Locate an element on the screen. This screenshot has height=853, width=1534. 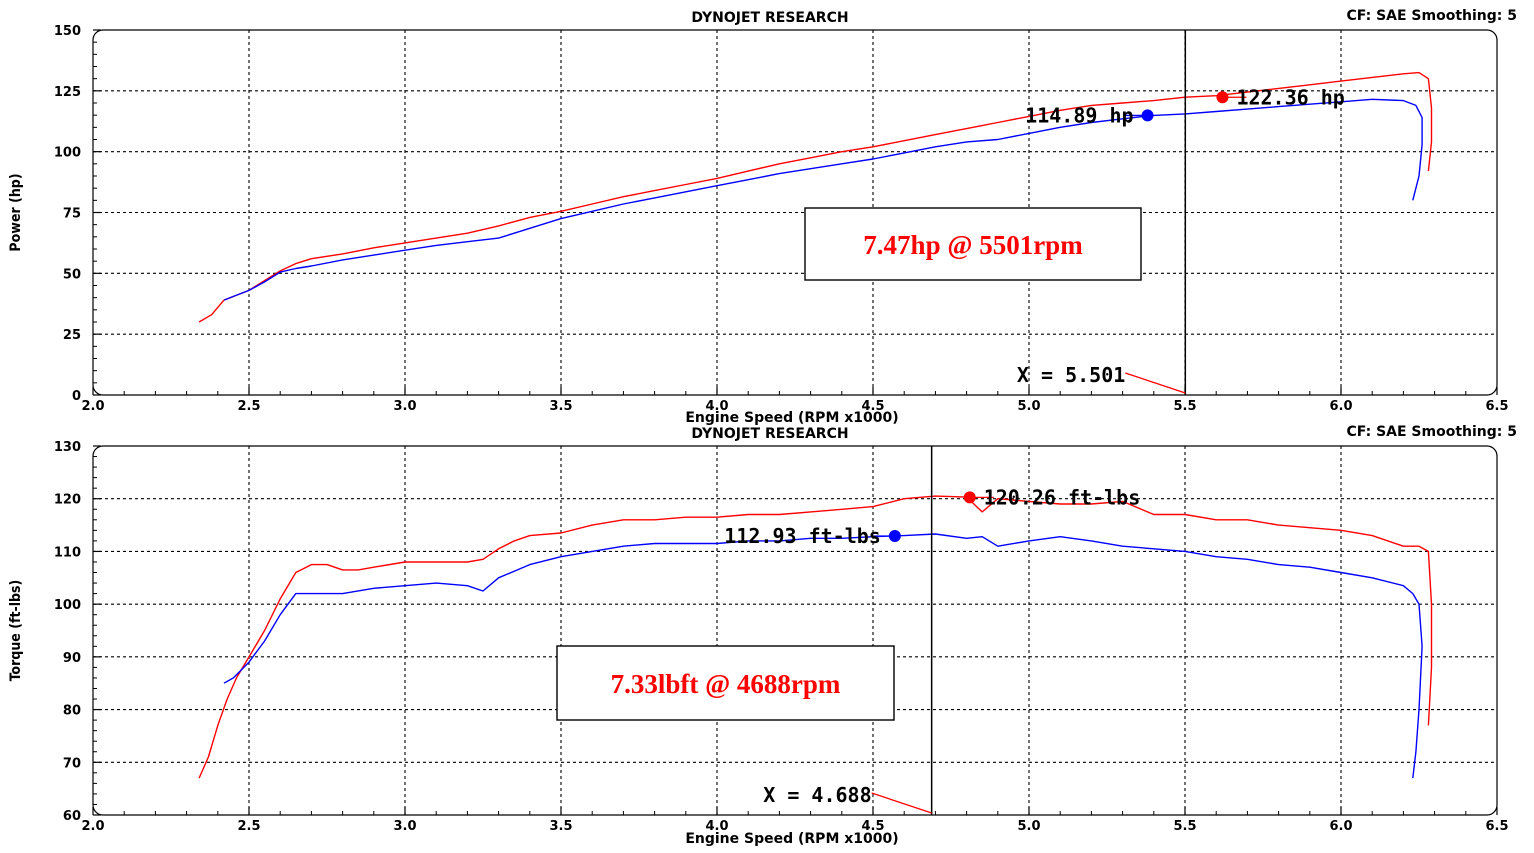
y-axis-label: Torque (ft-lbs) is located at coordinates (16, 631).